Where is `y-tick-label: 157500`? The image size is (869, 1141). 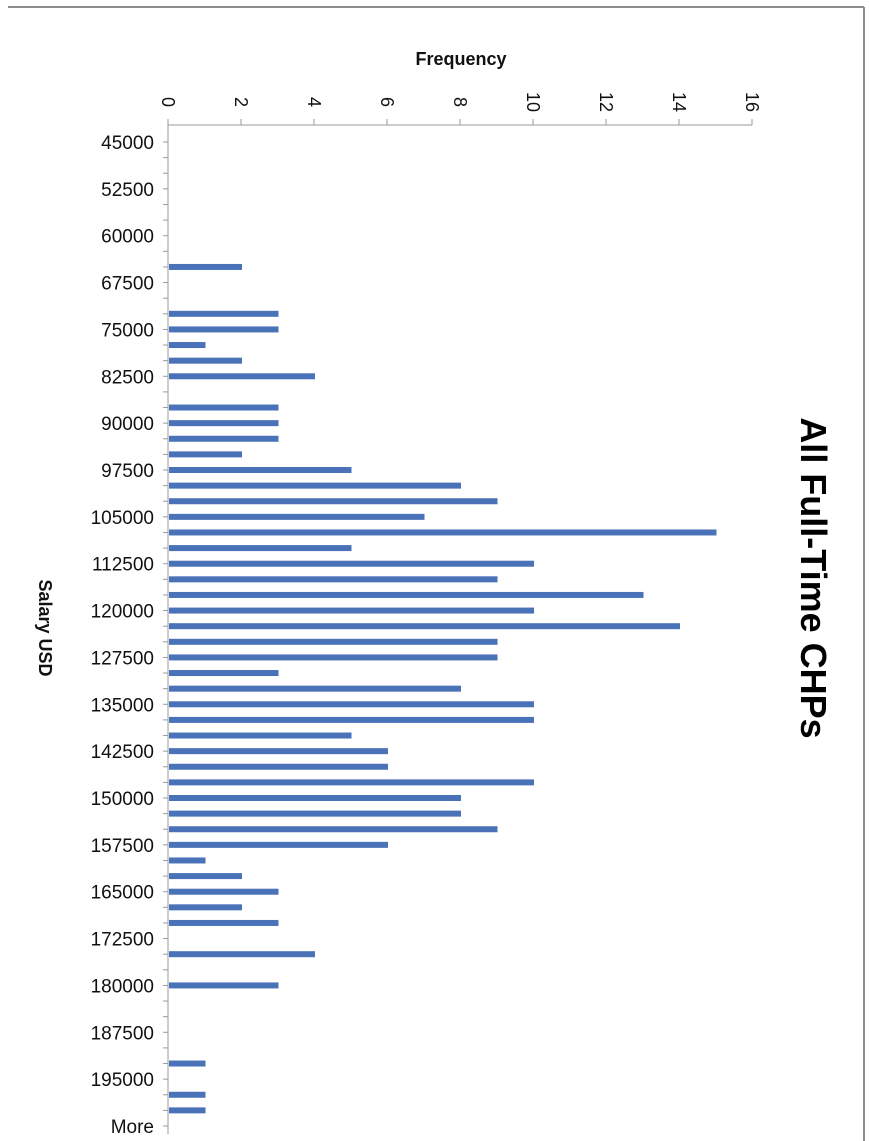
y-tick-label: 157500 is located at coordinates (122, 846).